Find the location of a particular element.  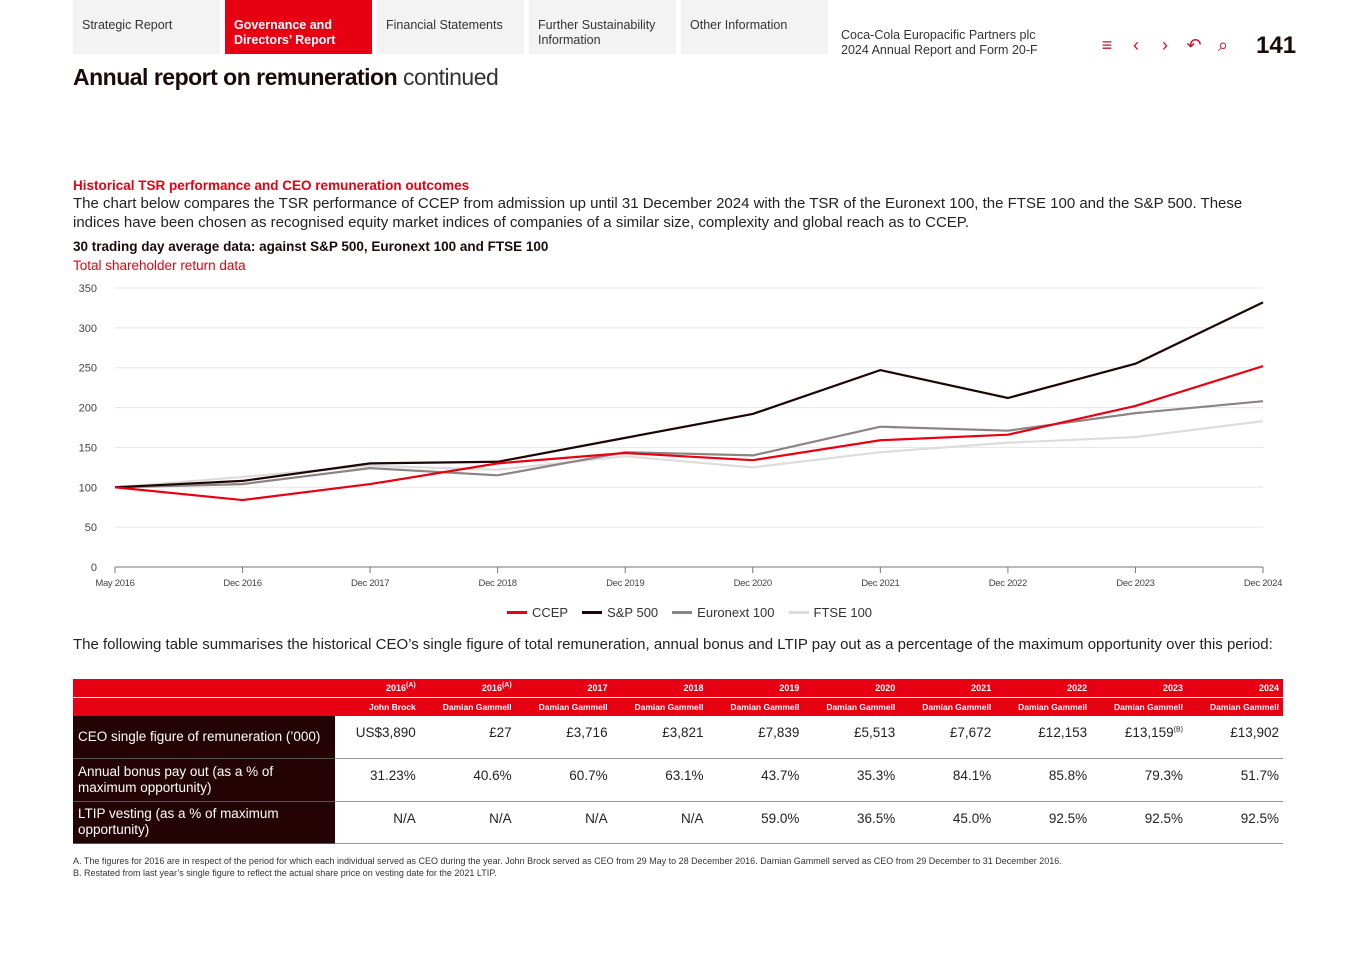

nav-tab: Further Sustainability Information is located at coordinates (602, 27).